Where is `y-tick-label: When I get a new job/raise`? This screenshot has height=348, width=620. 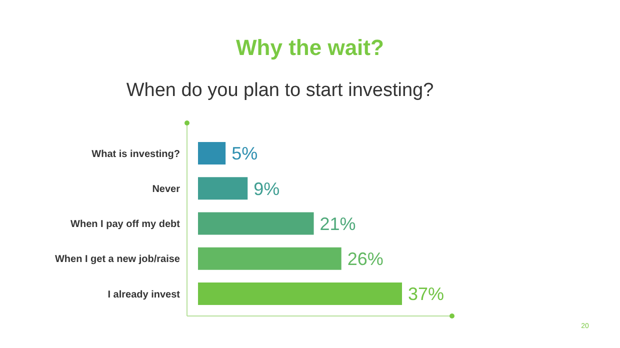 y-tick-label: When I get a new job/raise is located at coordinates (117, 260).